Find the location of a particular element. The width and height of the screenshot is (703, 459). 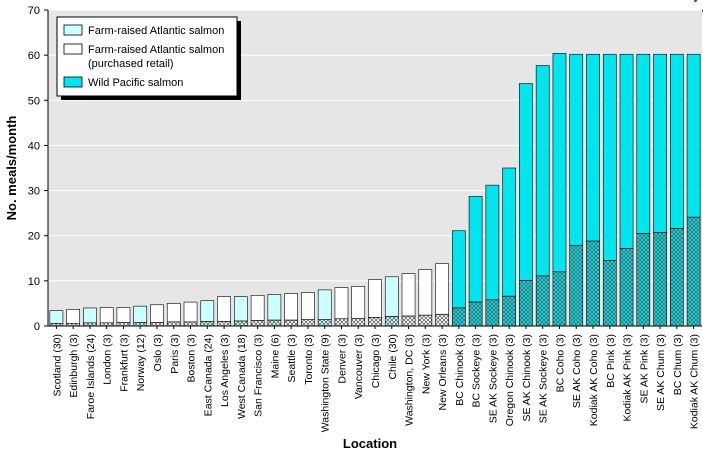

x-tick-label: SE AK Pink (3) is located at coordinates (644, 368).